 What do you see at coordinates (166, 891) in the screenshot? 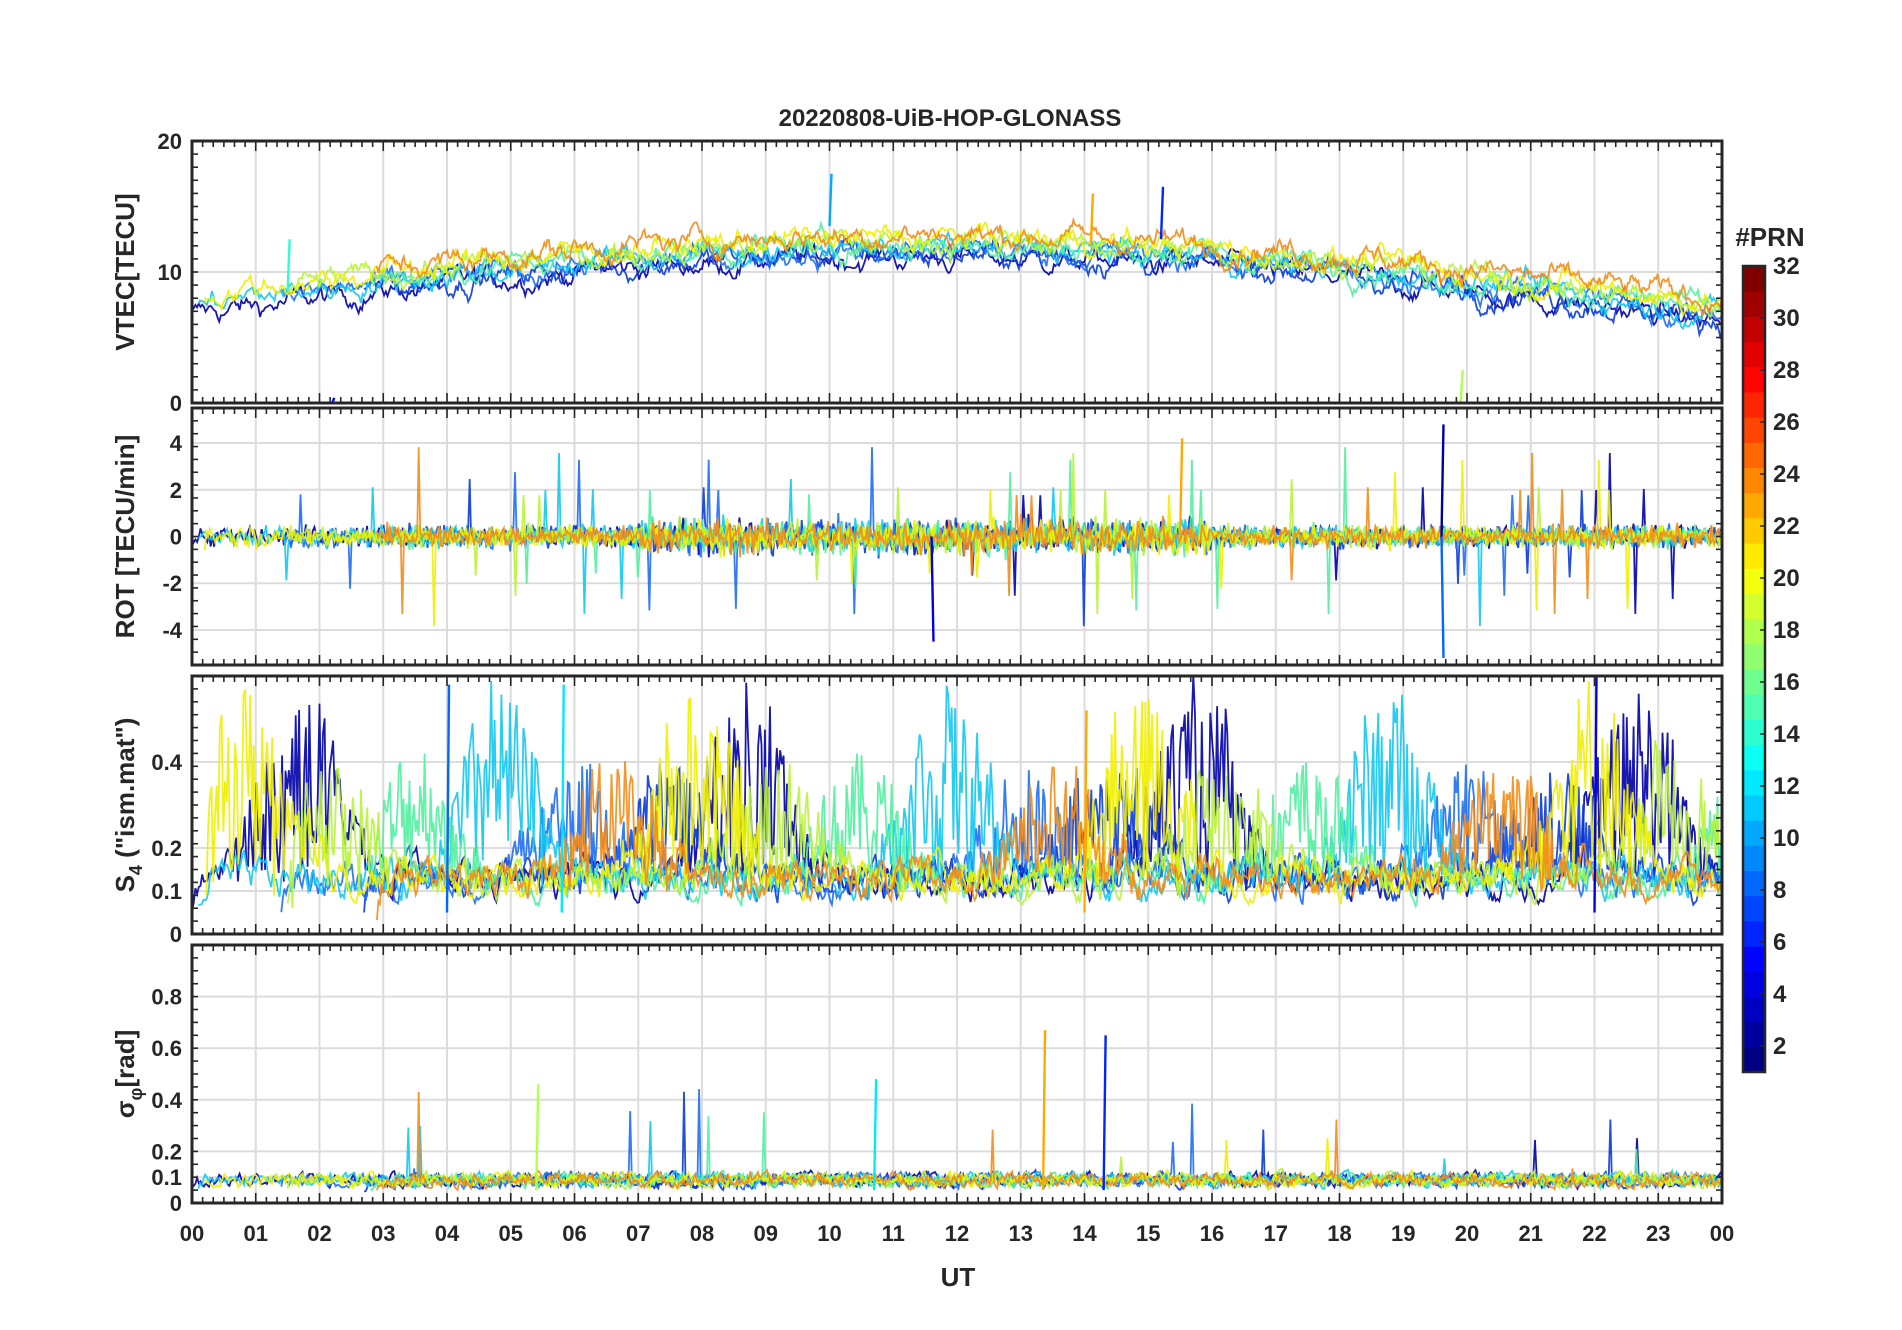
I see `y-tick-label: 0.1` at bounding box center [166, 891].